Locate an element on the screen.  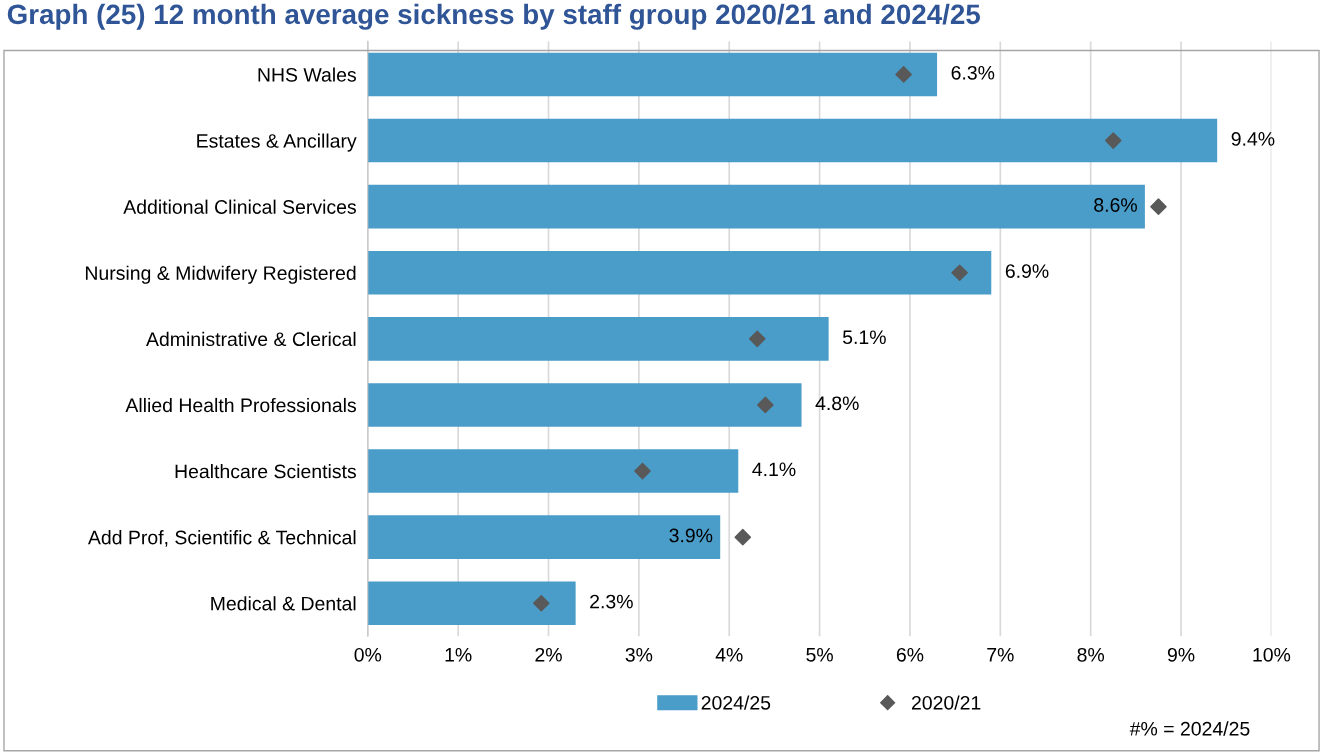
data-label: 6.9% is located at coordinates (1027, 271).